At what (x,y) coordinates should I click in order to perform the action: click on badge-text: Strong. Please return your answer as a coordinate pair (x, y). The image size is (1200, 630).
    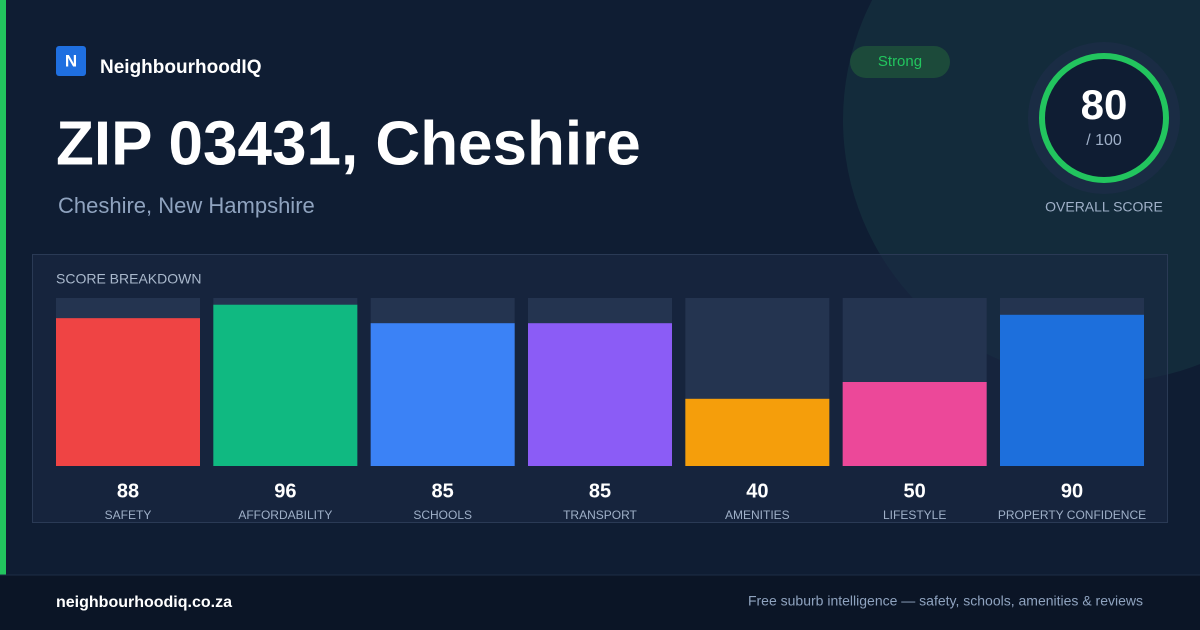
    Looking at the image, I should click on (900, 61).